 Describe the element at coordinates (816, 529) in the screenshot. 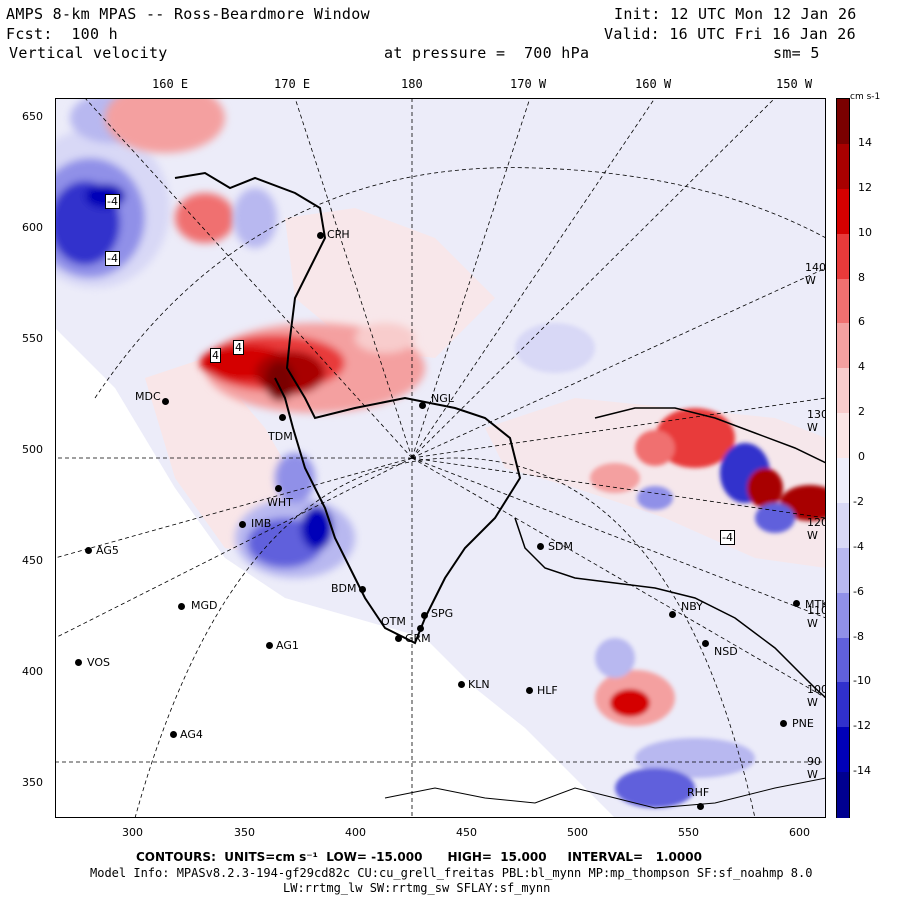

I see `lon-label: 120 W` at that location.